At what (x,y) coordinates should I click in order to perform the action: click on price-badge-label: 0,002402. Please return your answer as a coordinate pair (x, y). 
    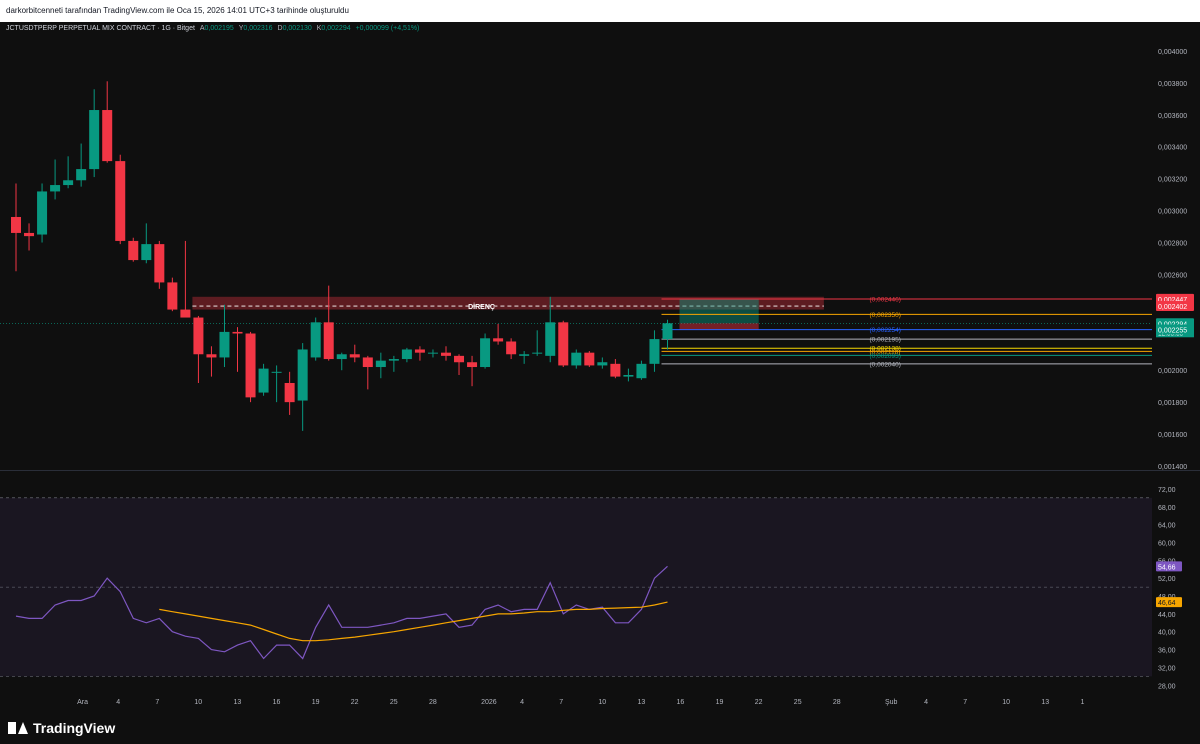
    Looking at the image, I should click on (1172, 307).